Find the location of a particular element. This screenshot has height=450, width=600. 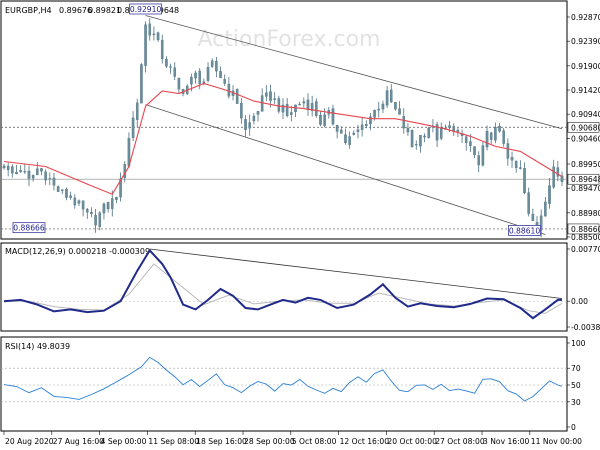

price-y-tick-label: 0.88980 is located at coordinates (585, 213).